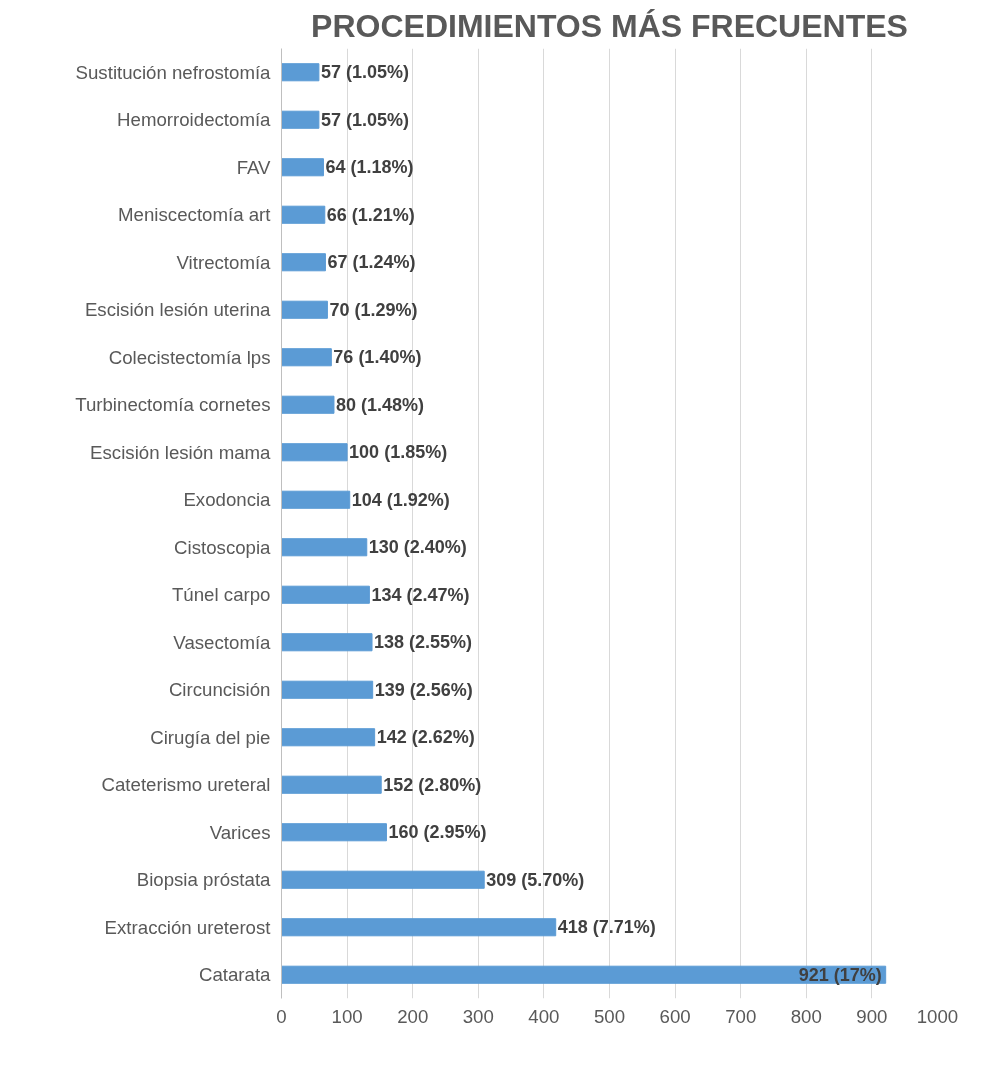 The image size is (989, 1090). Describe the element at coordinates (741, 1016) in the screenshot. I see `x-tick-label: 700` at that location.